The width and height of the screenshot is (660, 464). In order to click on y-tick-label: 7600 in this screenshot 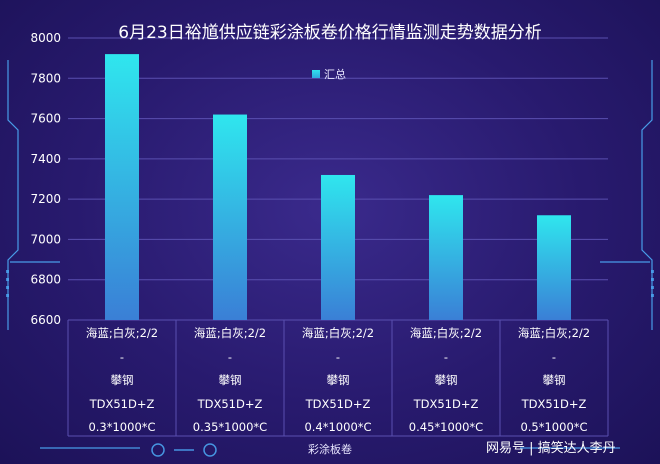, I will do `click(45, 119)`.